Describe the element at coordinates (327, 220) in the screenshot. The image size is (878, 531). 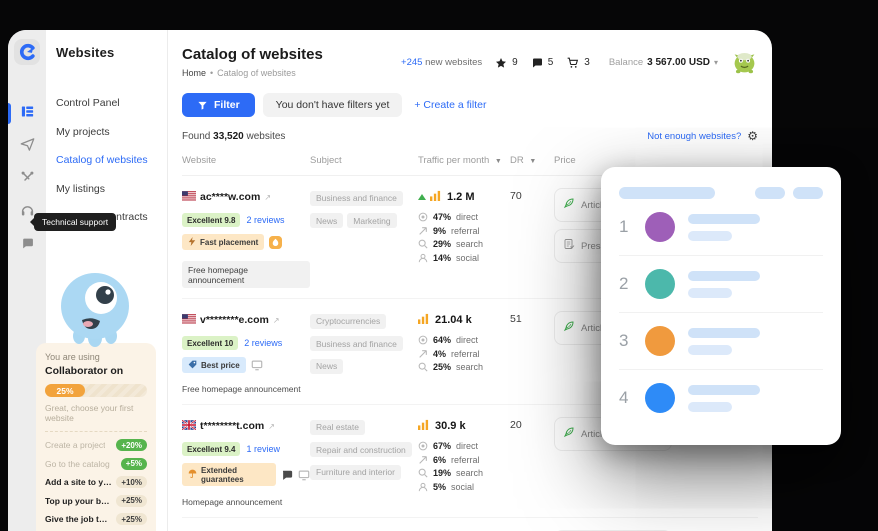
I see `subject-tag: News` at that location.